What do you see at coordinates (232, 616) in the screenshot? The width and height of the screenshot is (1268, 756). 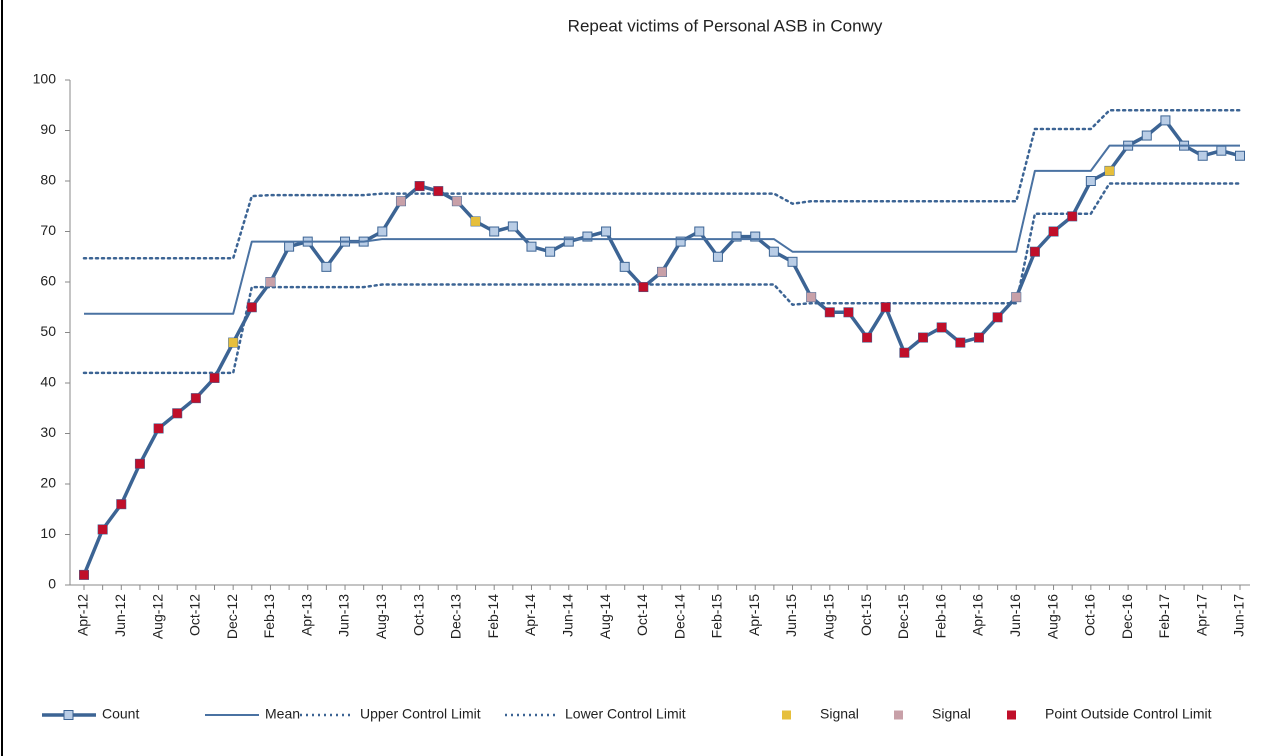 I see `x-tick-label: Dec-12` at bounding box center [232, 616].